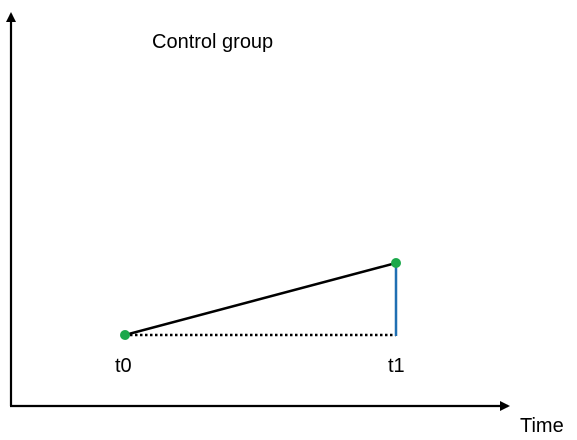 Image resolution: width=577 pixels, height=440 pixels. Describe the element at coordinates (125, 335) in the screenshot. I see `point-t0` at that location.